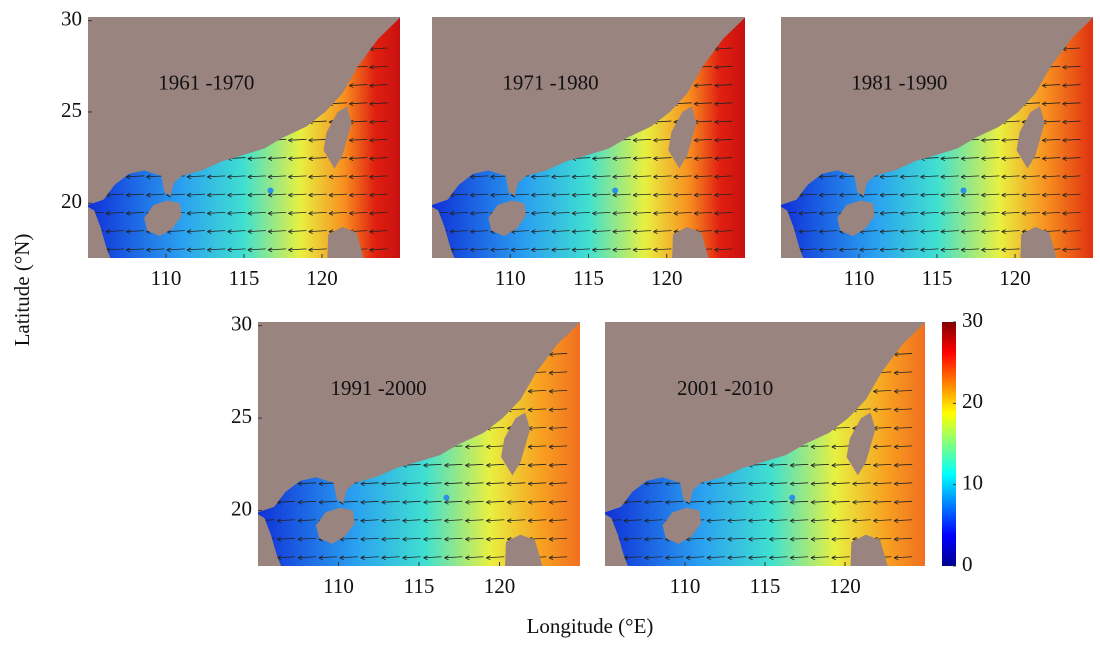 The width and height of the screenshot is (1100, 649). I want to click on island, so click(615, 190).